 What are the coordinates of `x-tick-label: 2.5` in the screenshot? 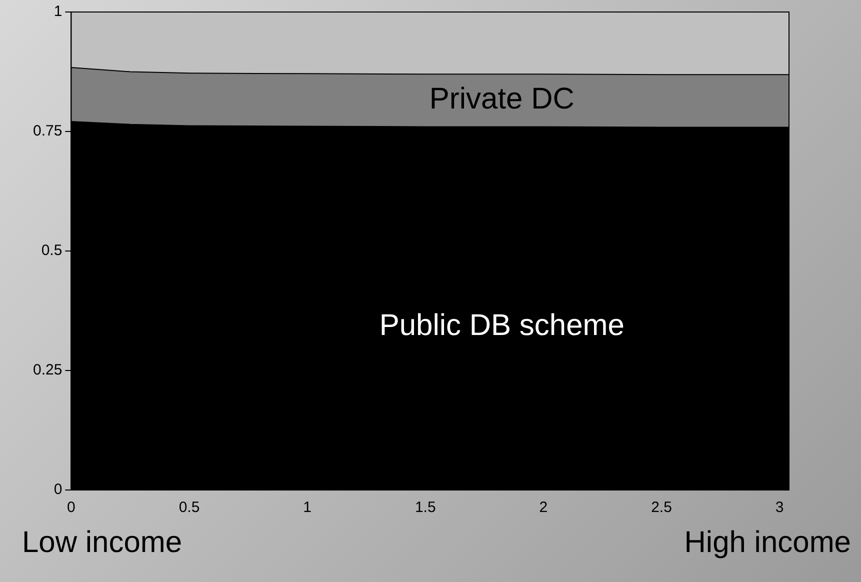 It's located at (661, 507).